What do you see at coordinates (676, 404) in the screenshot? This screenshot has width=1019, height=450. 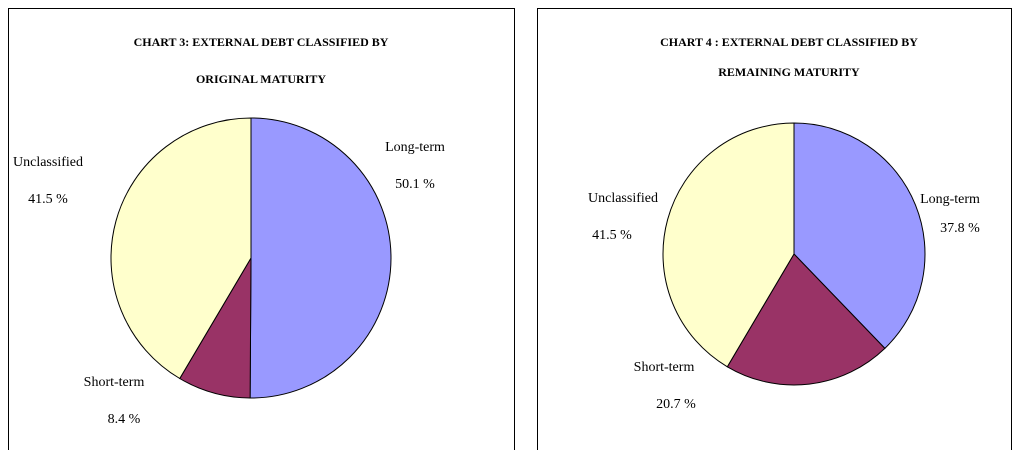 I see `value-label: 20.7 %` at bounding box center [676, 404].